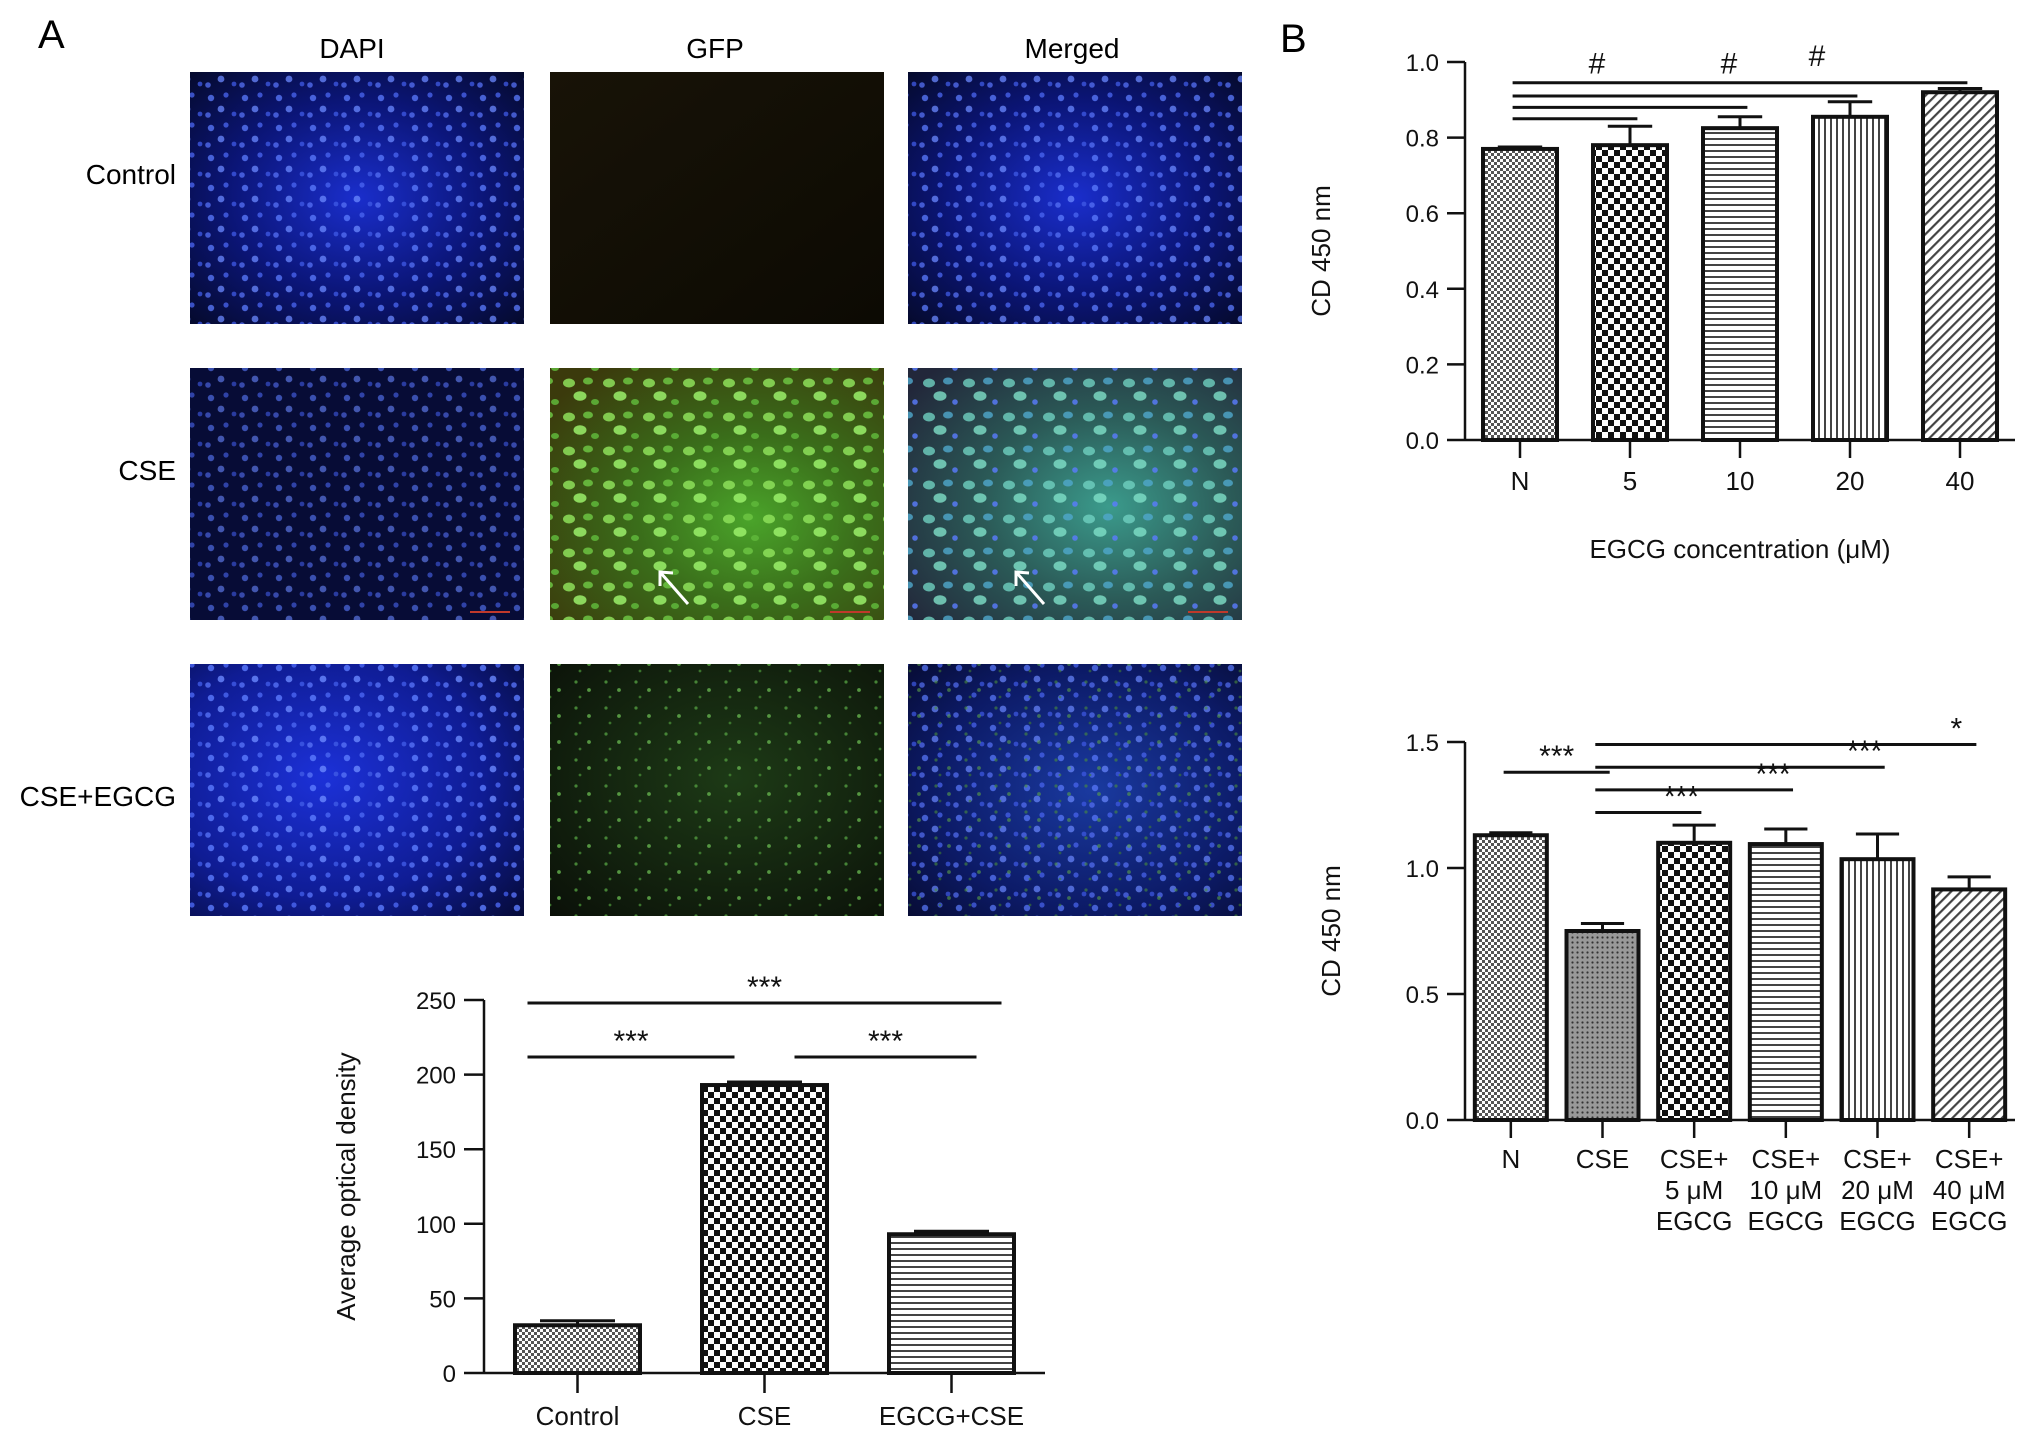  What do you see at coordinates (1422, 743) in the screenshot?
I see `chart-b2-y-tick-label: 1.5` at bounding box center [1422, 743].